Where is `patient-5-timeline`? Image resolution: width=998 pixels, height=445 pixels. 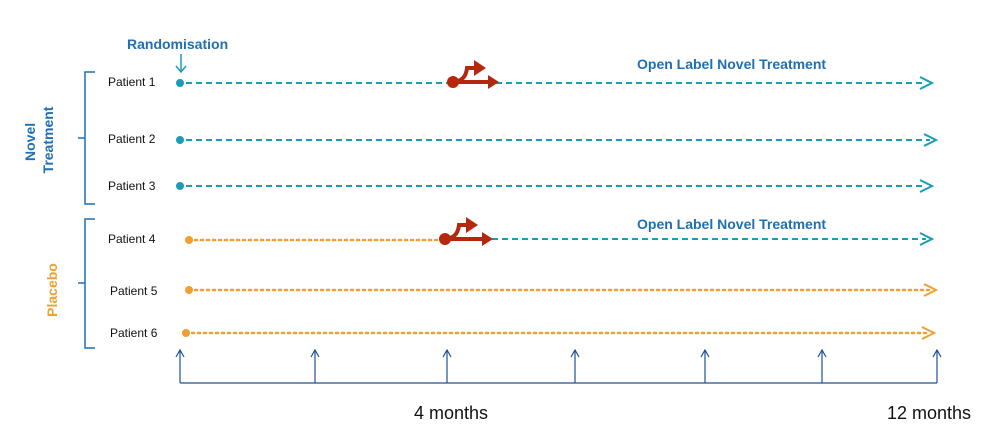
patient-5-timeline is located at coordinates (562, 290).